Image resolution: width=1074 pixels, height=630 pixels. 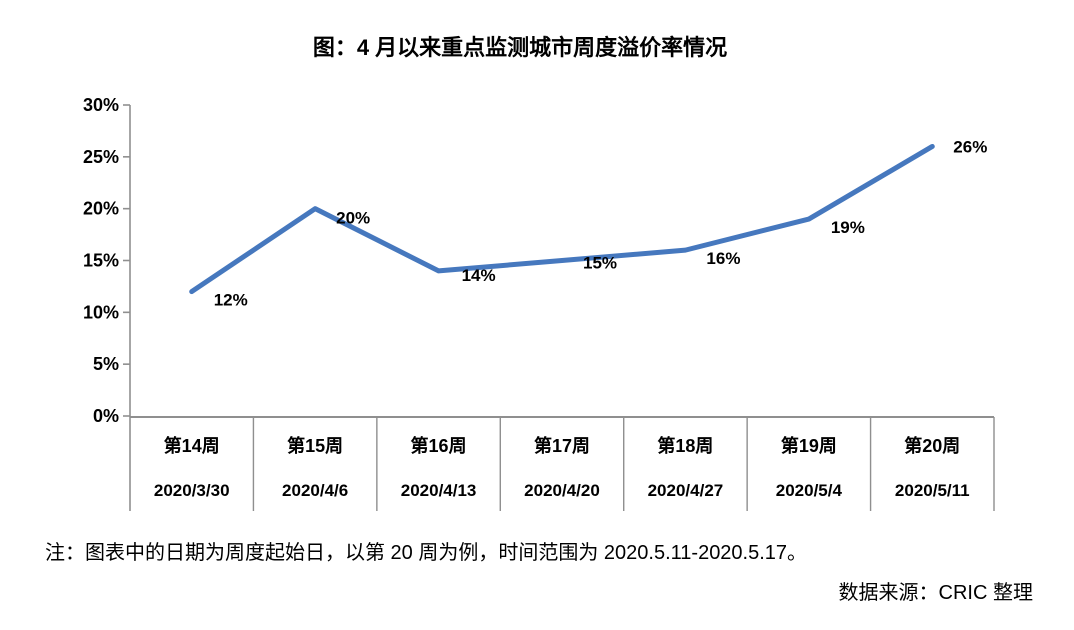 I want to click on y-tick-label: 25%, so click(x=101, y=157).